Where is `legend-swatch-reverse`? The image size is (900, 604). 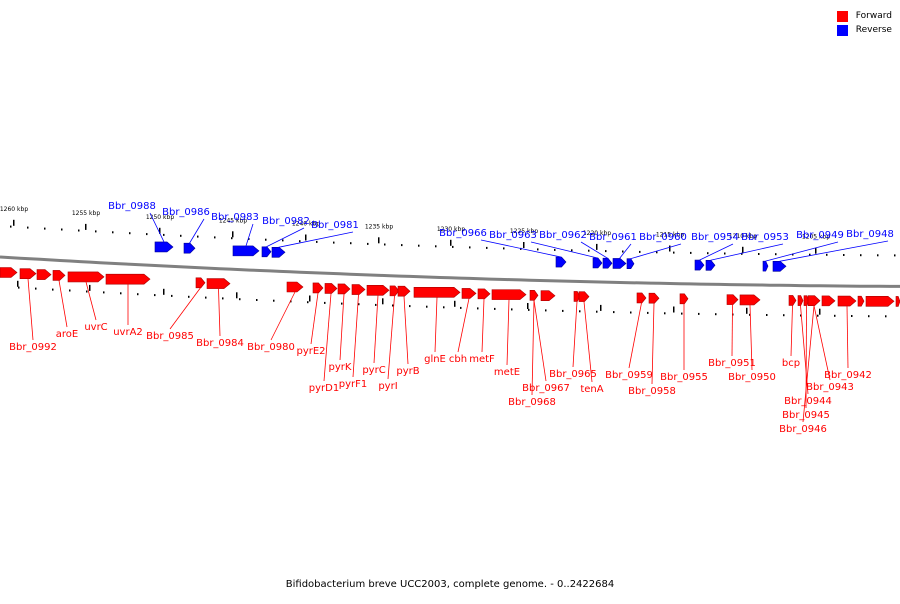 legend-swatch-reverse is located at coordinates (842, 30).